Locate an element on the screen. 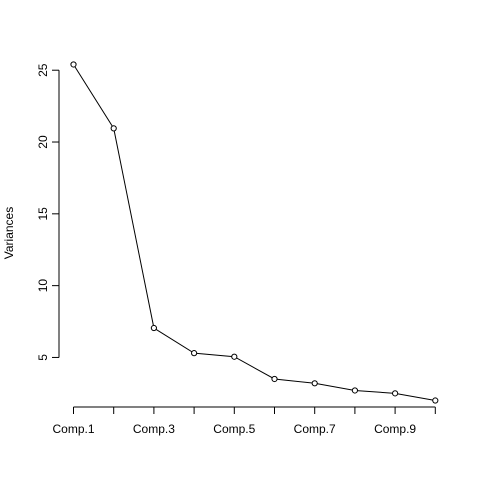  y-tick-label: 5 is located at coordinates (43, 357).